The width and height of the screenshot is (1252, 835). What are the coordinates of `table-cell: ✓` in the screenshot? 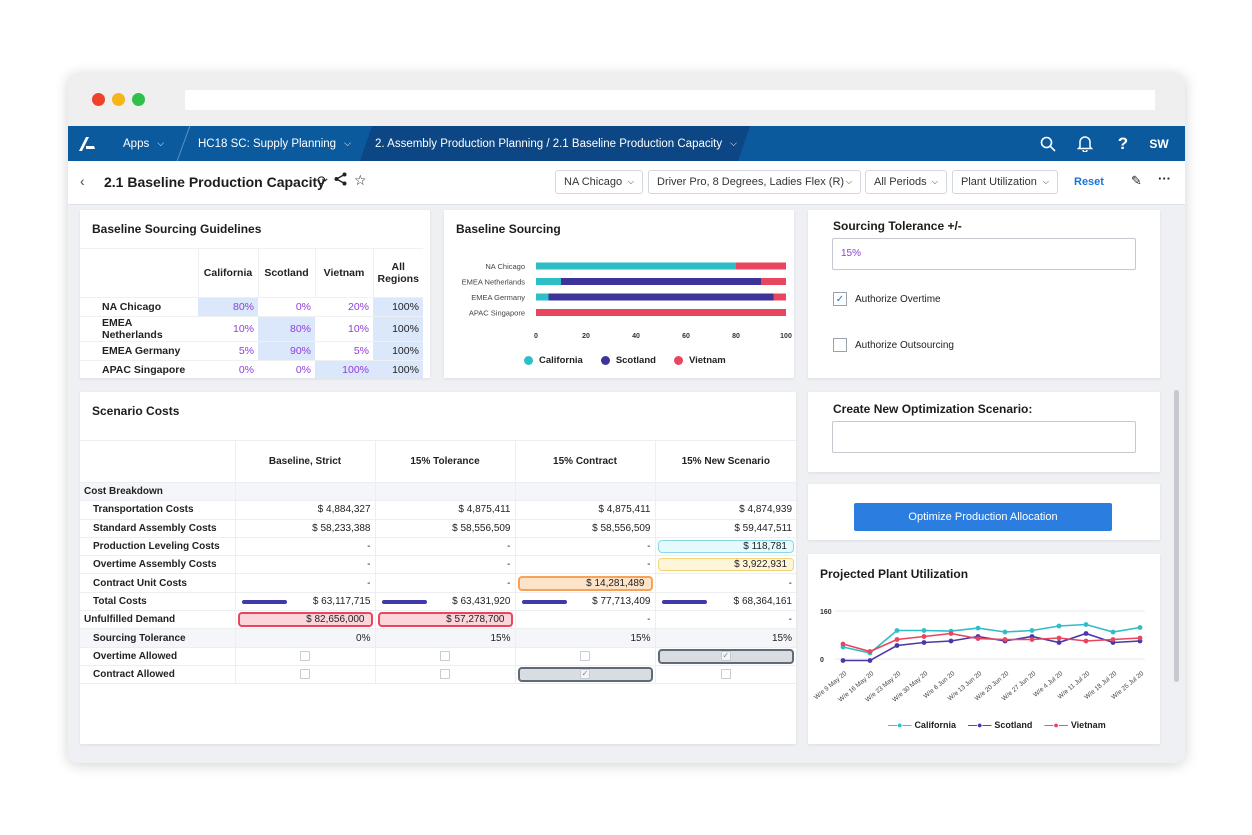 It's located at (725, 656).